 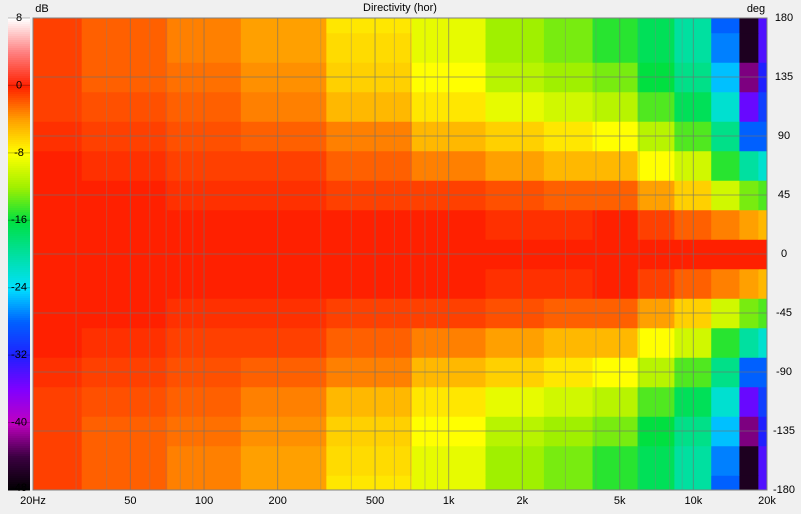 I want to click on x-tick-label: 1k, so click(x=449, y=501).